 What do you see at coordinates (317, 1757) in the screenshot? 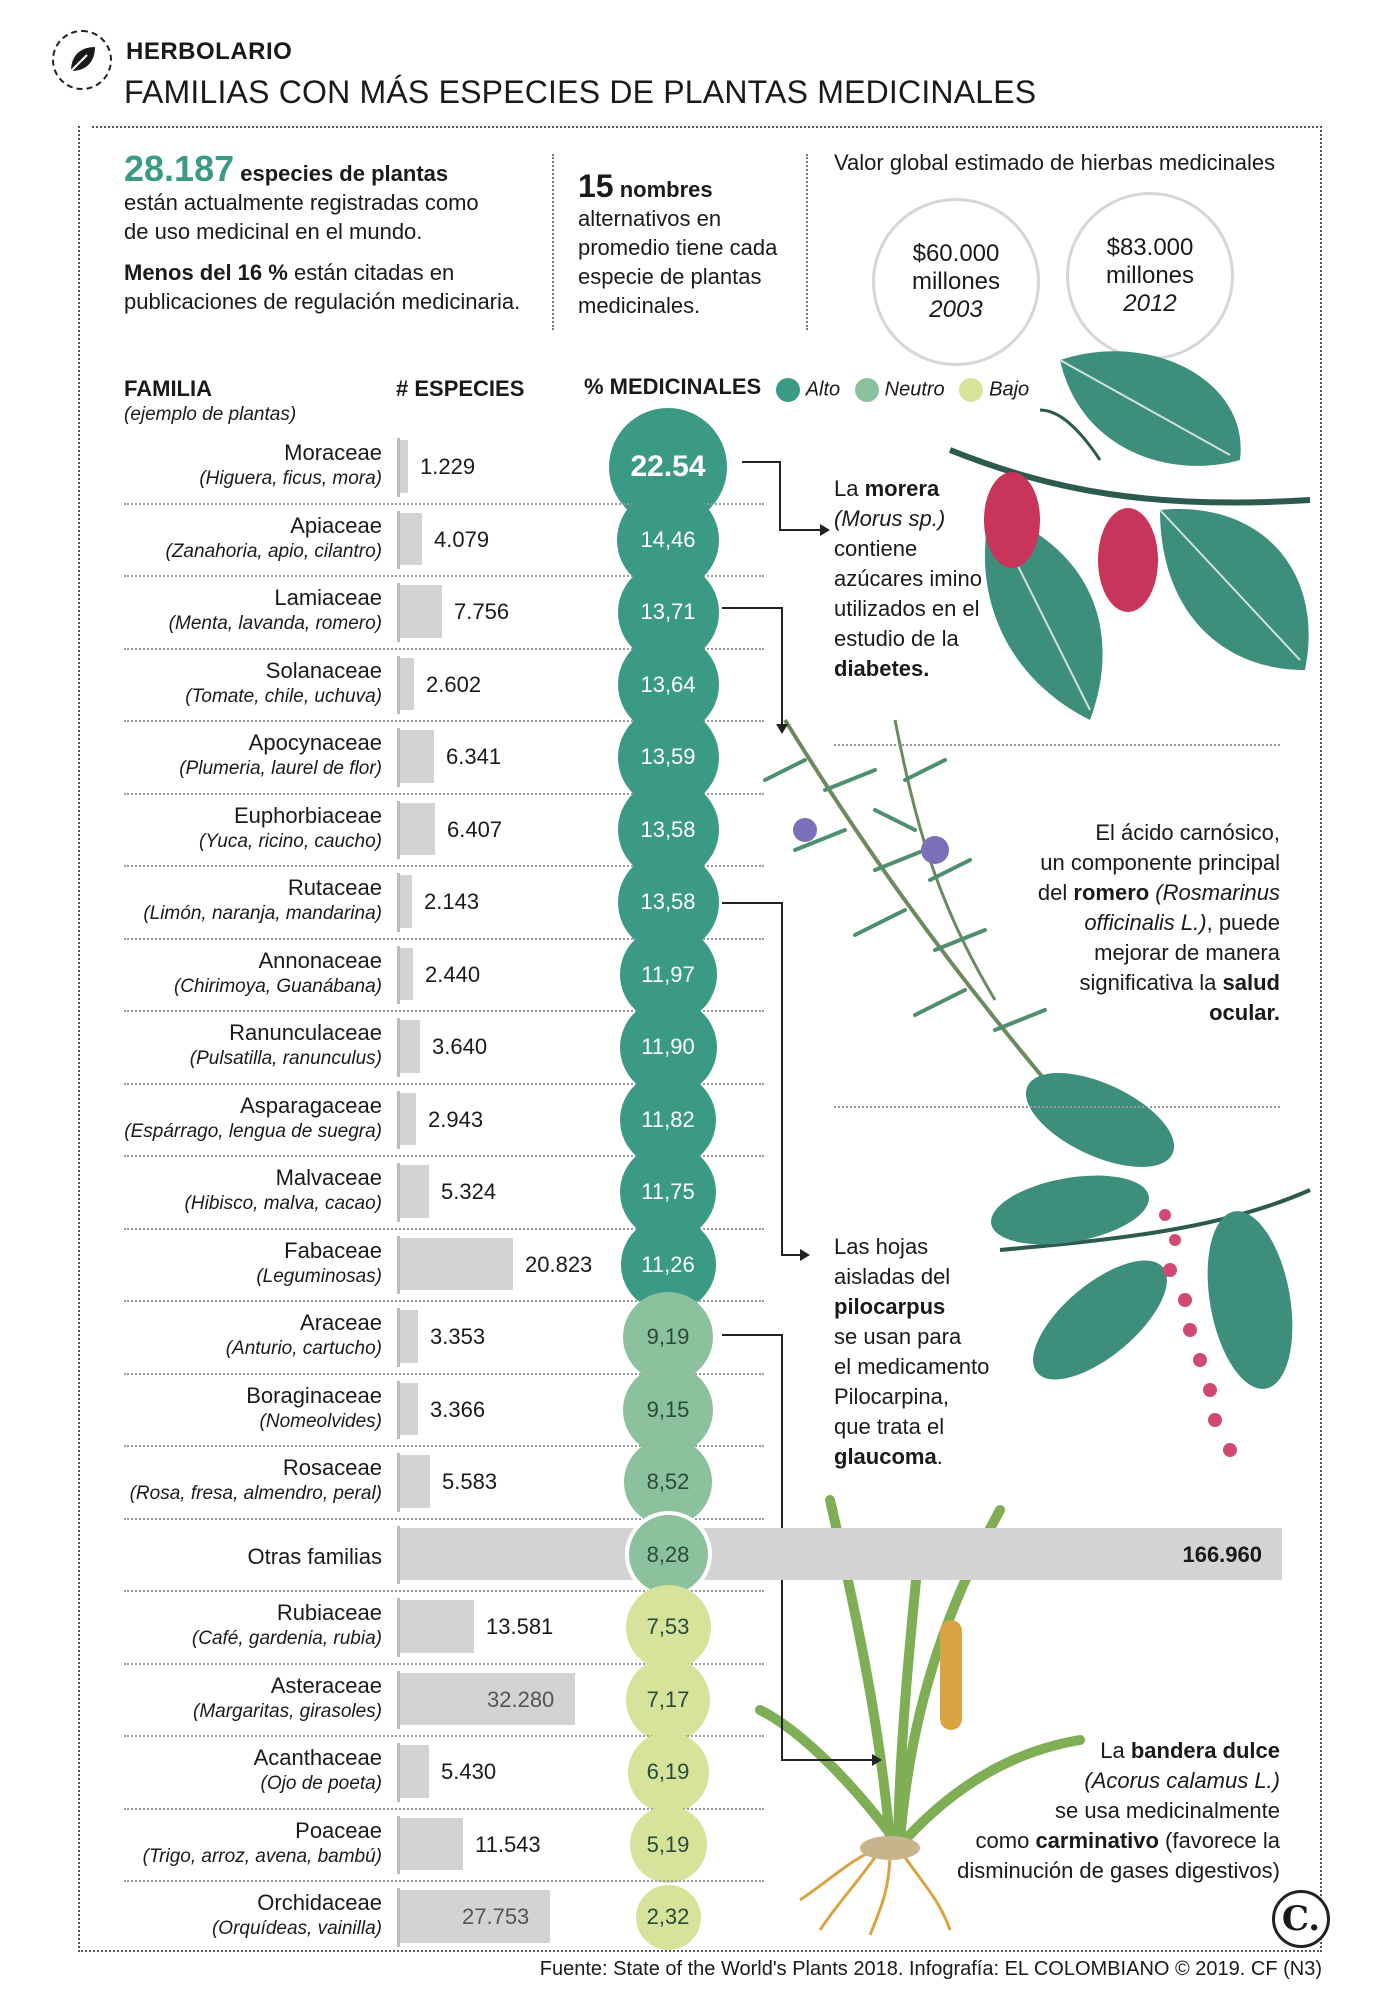
I see `family-name: Acanthaceae` at bounding box center [317, 1757].